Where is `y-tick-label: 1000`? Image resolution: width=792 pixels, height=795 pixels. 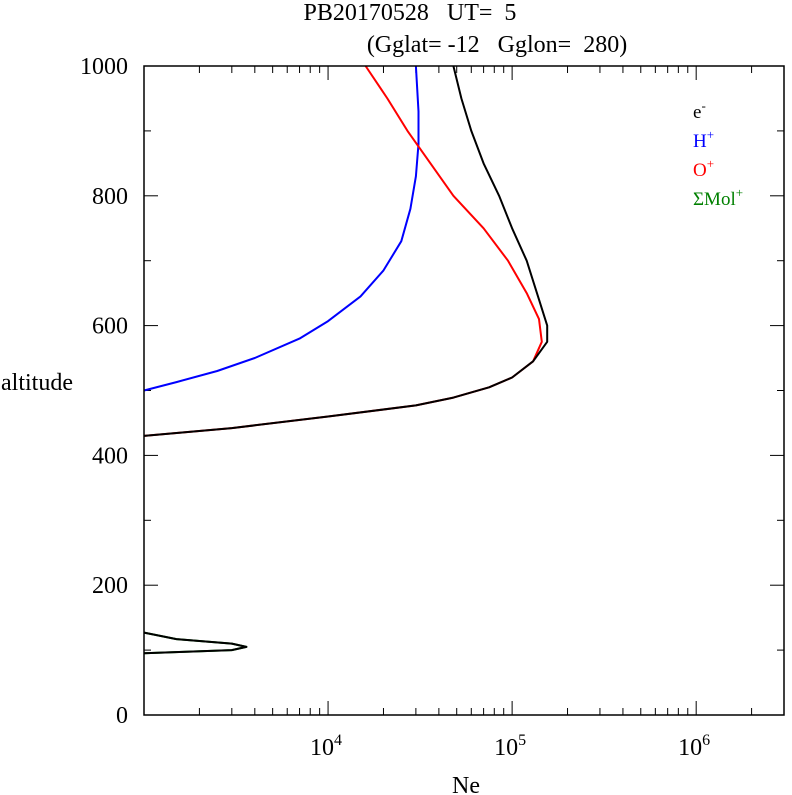 y-tick-label: 1000 is located at coordinates (104, 67).